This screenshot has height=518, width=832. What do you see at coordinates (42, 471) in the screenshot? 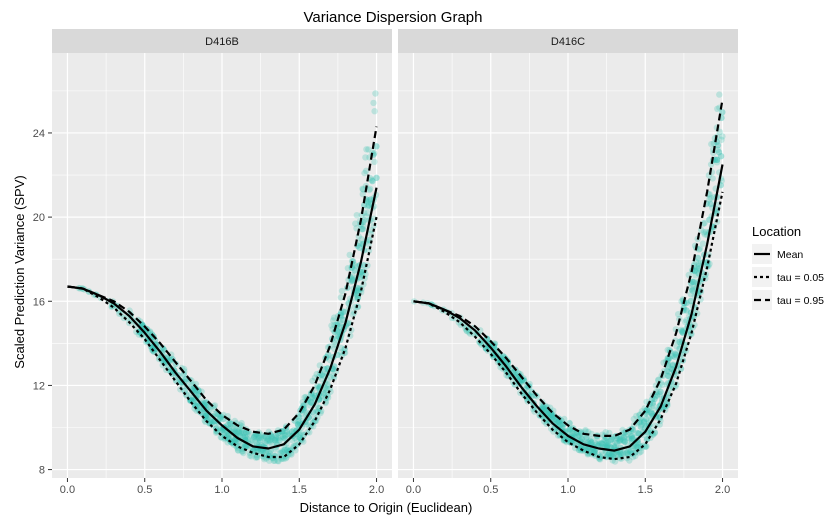
I see `y-tick-label: 8` at bounding box center [42, 471].